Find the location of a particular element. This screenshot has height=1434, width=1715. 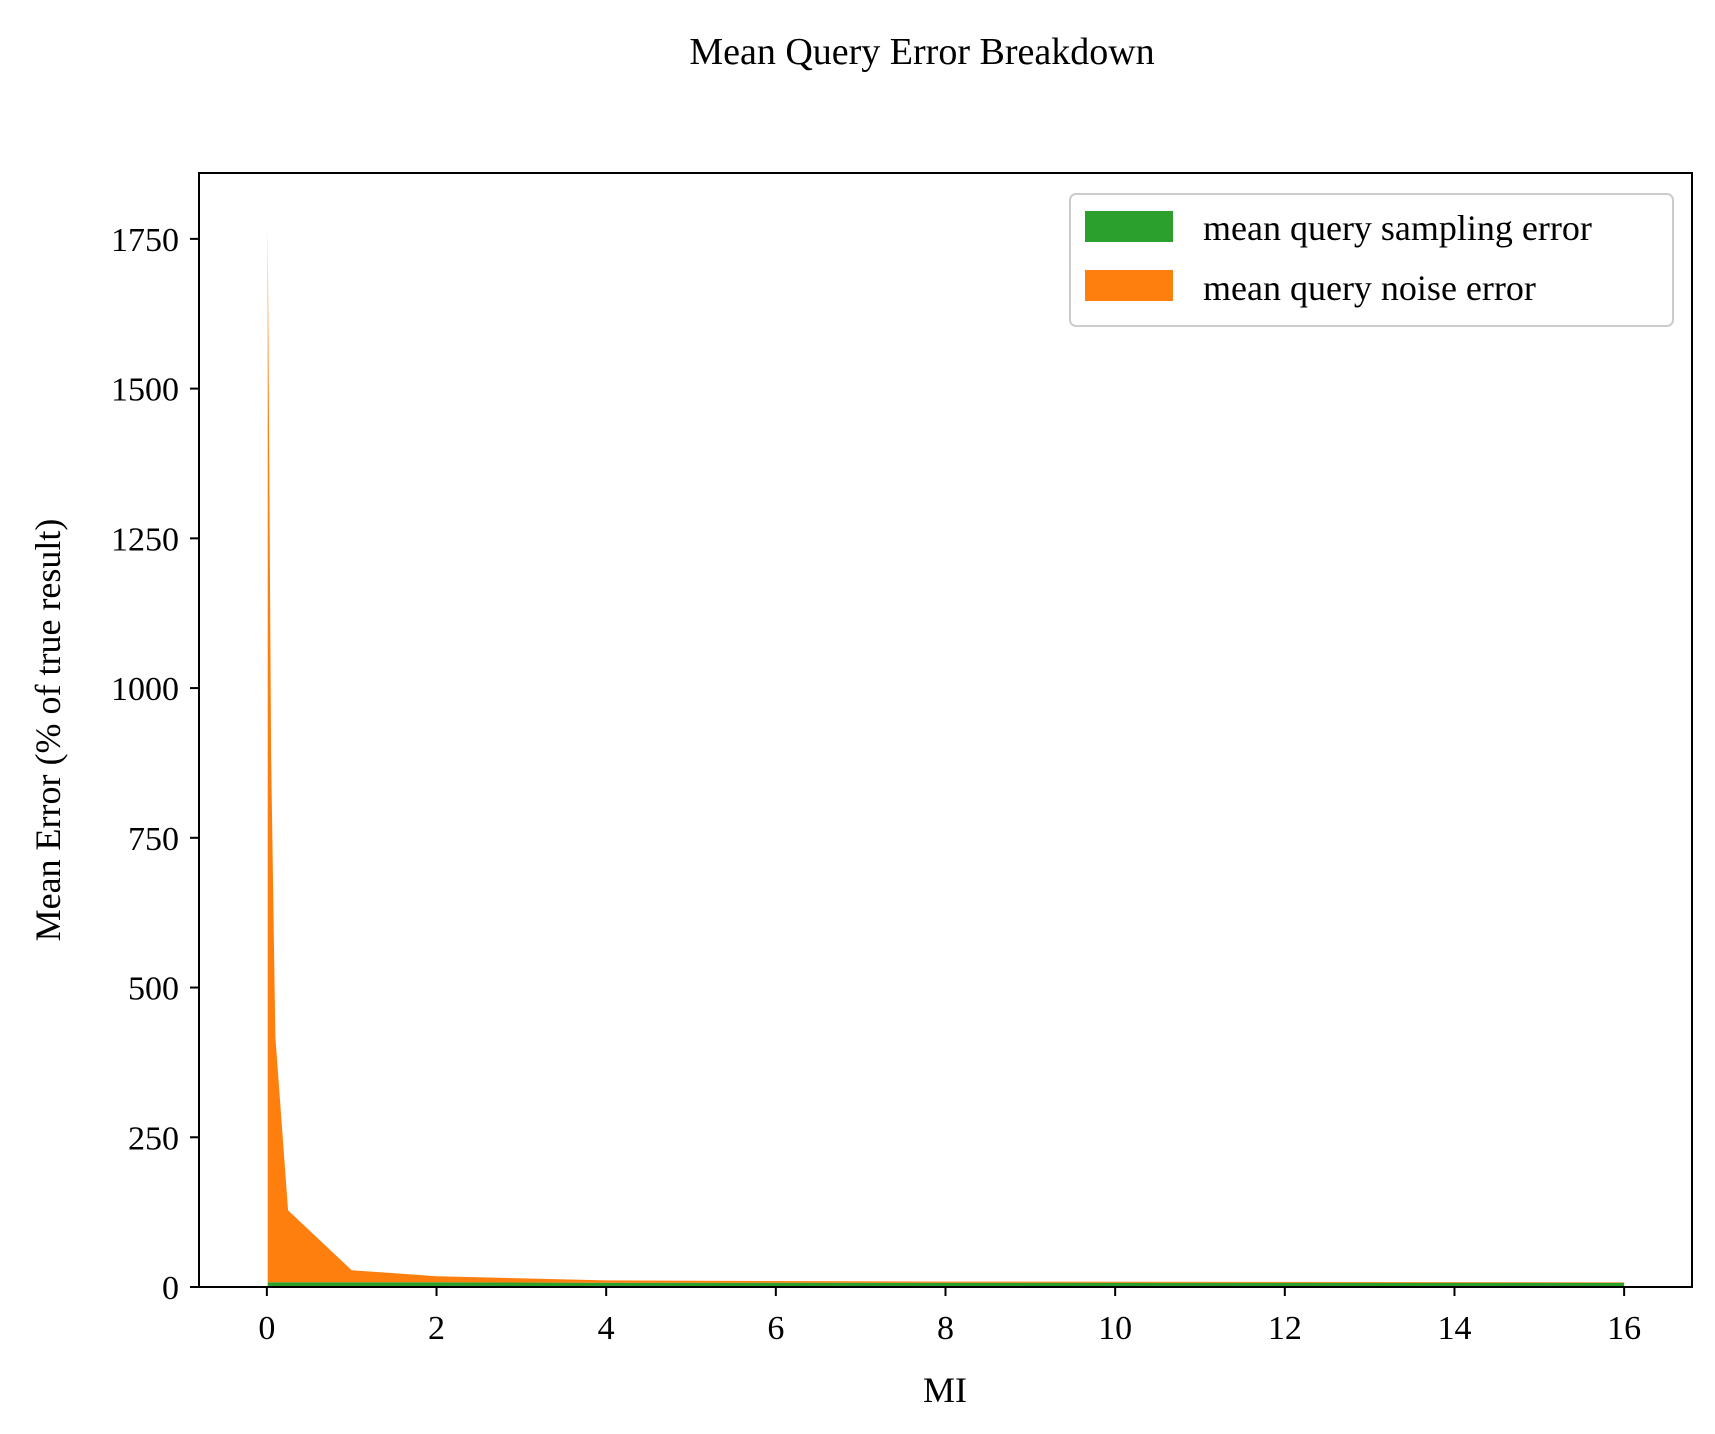

x-tick-label: 6 is located at coordinates (775, 1328).